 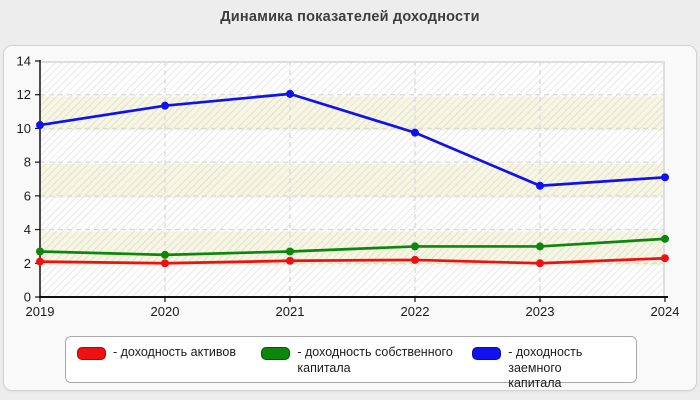 What do you see at coordinates (27, 263) in the screenshot?
I see `y-tick-label: 2` at bounding box center [27, 263].